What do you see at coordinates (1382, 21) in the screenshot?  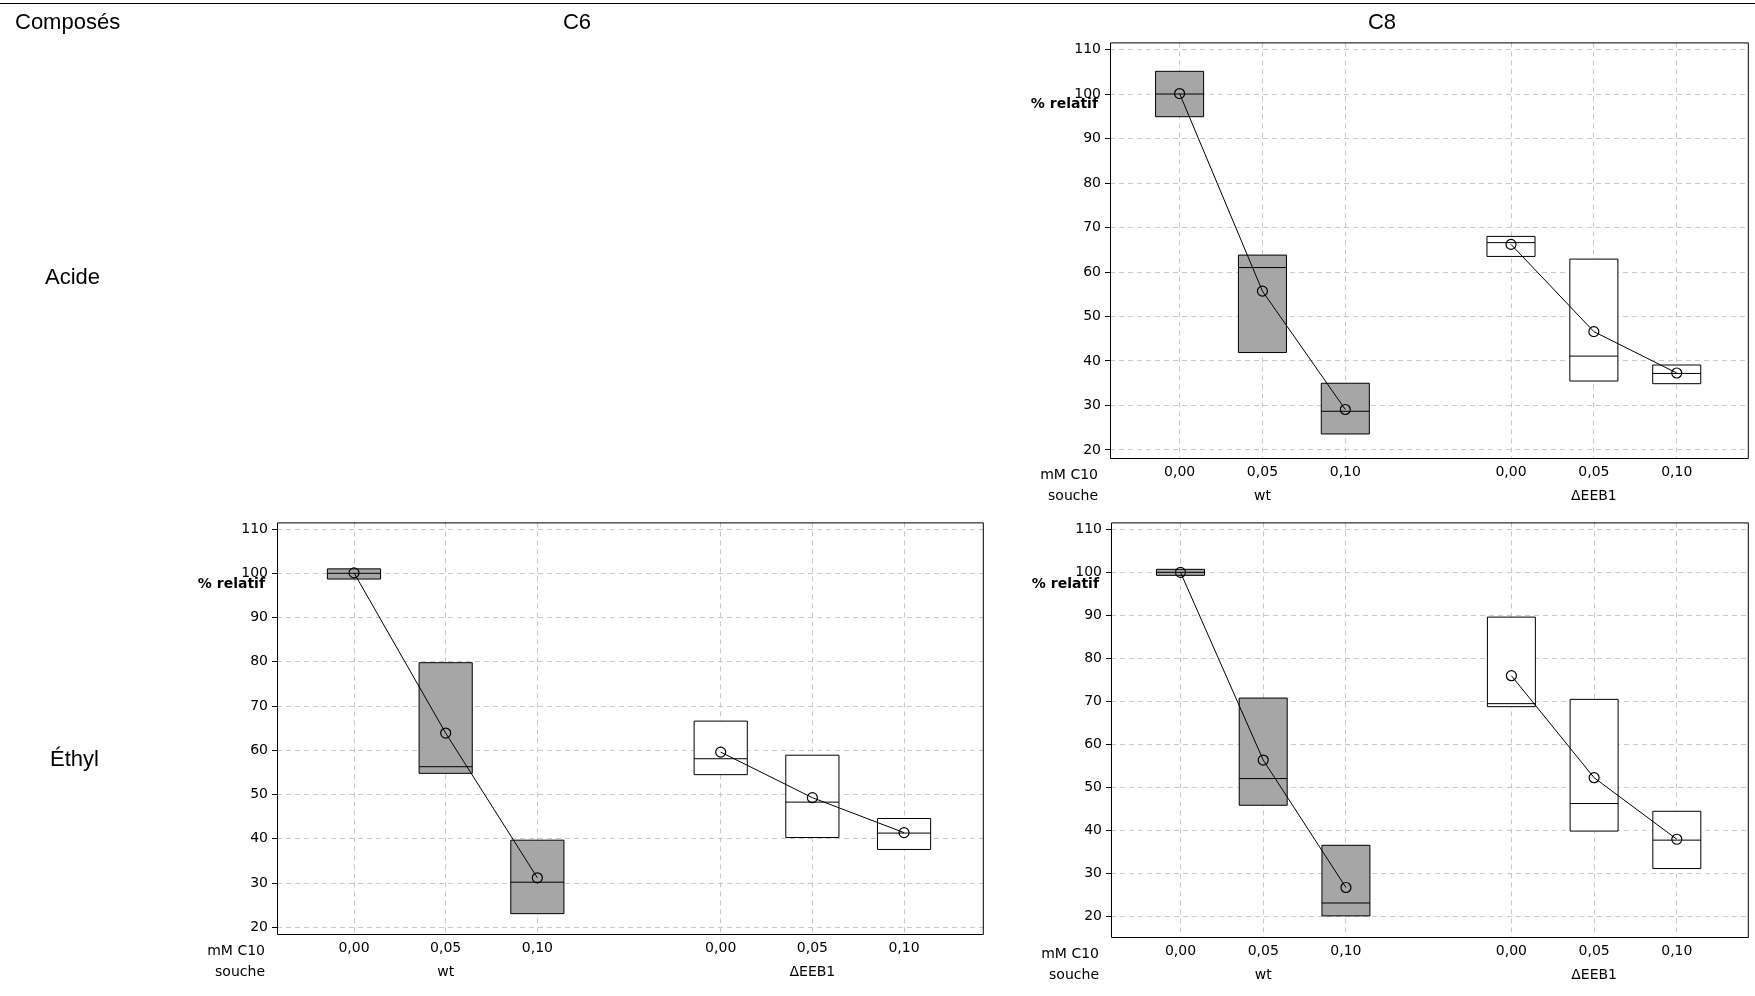 I see `chart-title: C8` at bounding box center [1382, 21].